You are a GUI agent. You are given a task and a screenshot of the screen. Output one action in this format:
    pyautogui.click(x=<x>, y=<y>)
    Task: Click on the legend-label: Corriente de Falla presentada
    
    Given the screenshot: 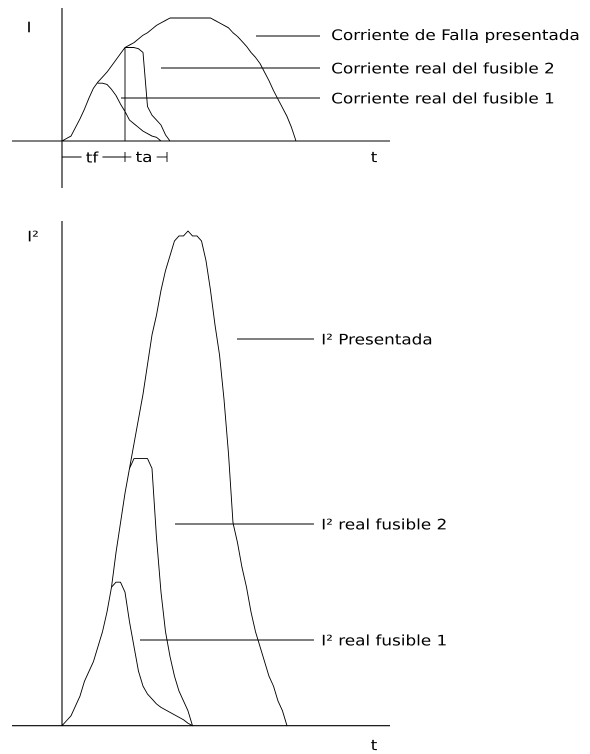 What is the action you would take?
    pyautogui.click(x=455, y=36)
    